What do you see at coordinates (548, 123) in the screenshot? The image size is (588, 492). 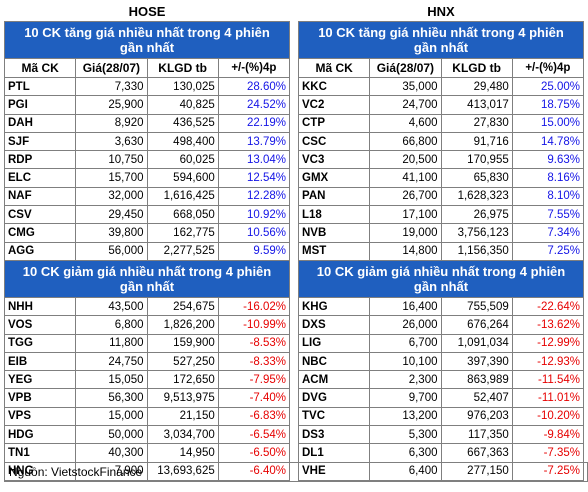 I see `change-cell: 15.00%` at bounding box center [548, 123].